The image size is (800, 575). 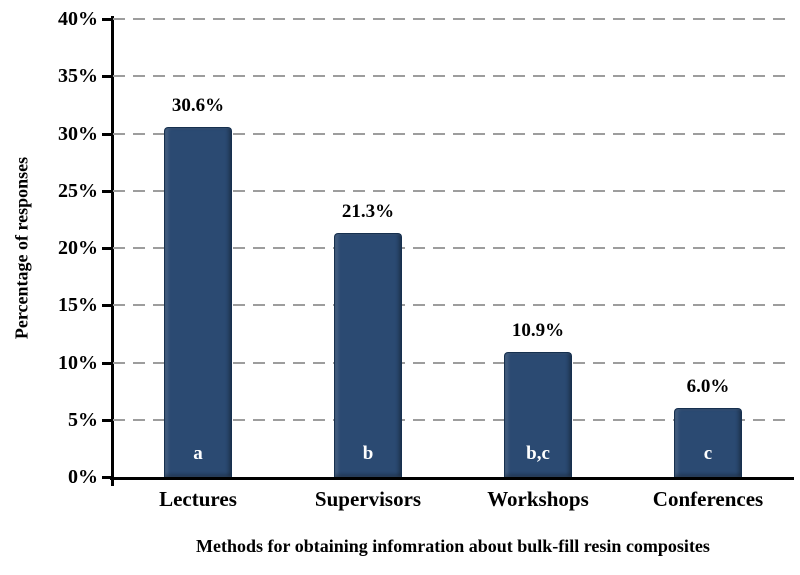 What do you see at coordinates (452, 478) in the screenshot?
I see `x-axis-line` at bounding box center [452, 478].